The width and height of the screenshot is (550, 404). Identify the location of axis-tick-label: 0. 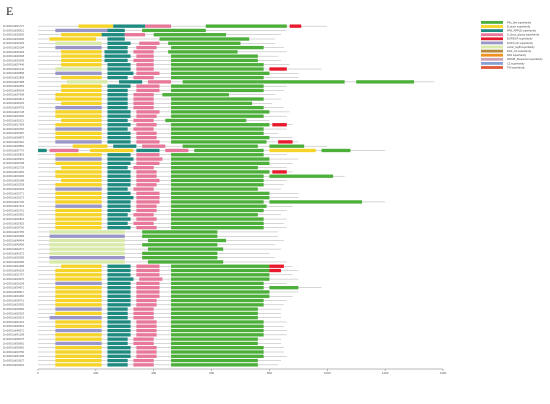
(38, 373).